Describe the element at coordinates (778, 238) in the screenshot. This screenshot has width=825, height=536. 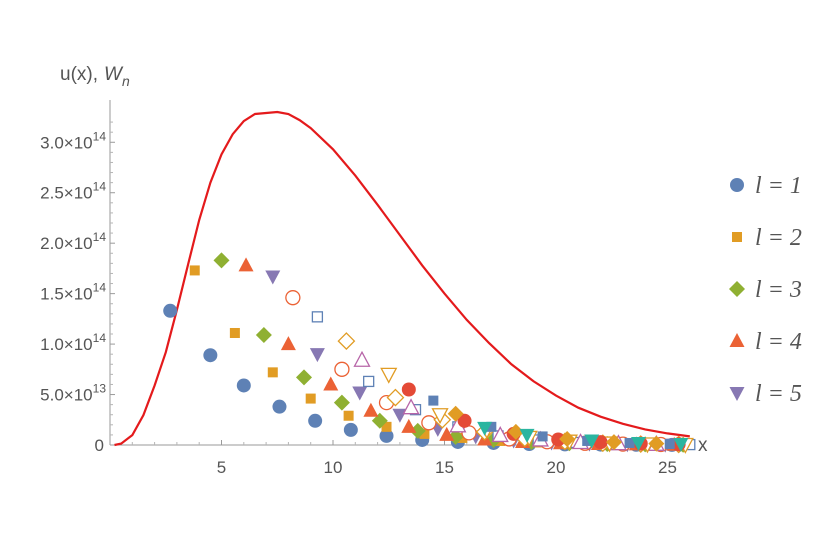
I see `legend-label: l = 2` at that location.